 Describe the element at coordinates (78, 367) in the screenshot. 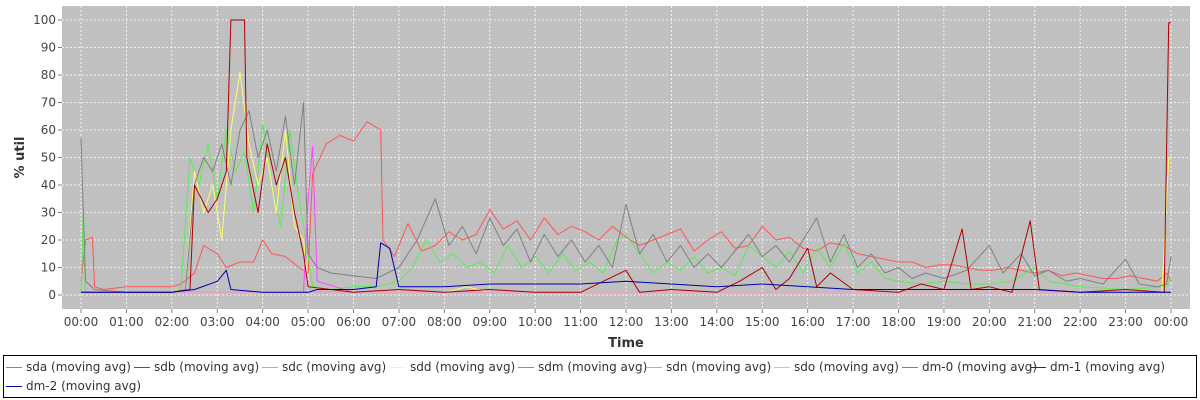

I see `legend-label: sda (moving avg)` at that location.